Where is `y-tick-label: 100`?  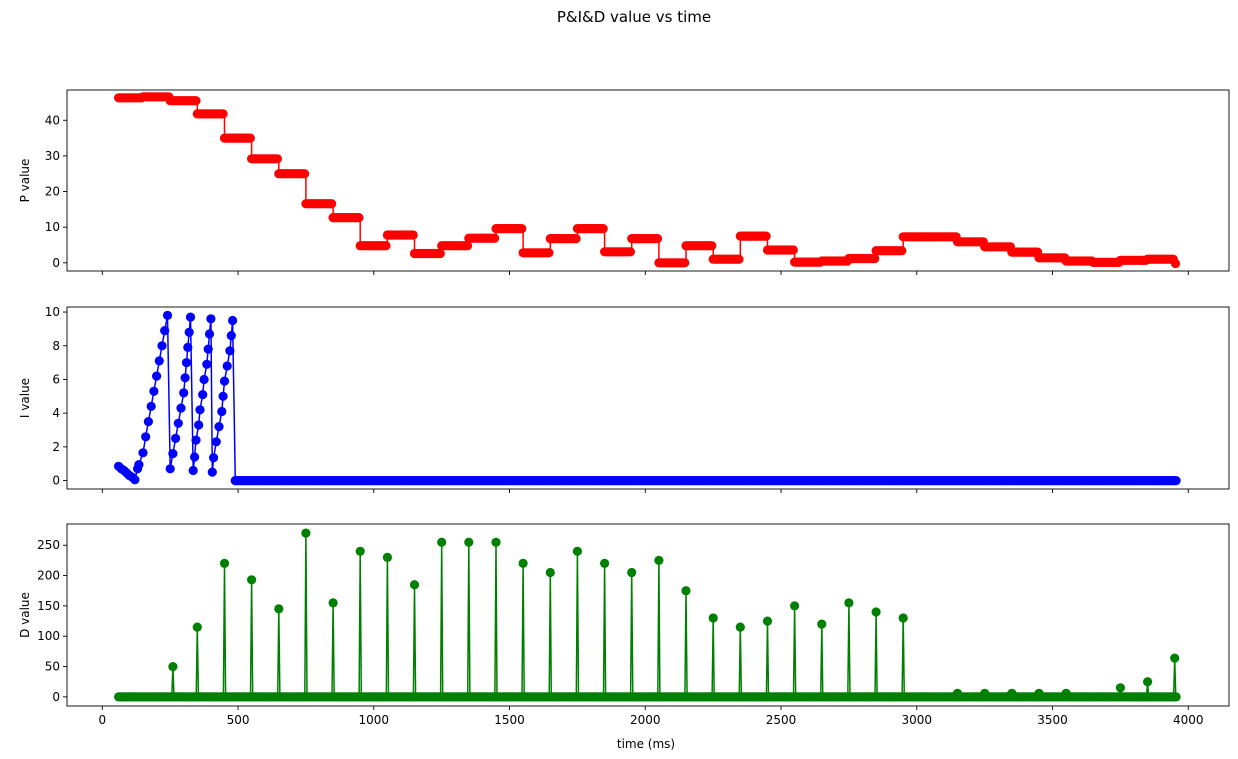 y-tick-label: 100 is located at coordinates (48, 636).